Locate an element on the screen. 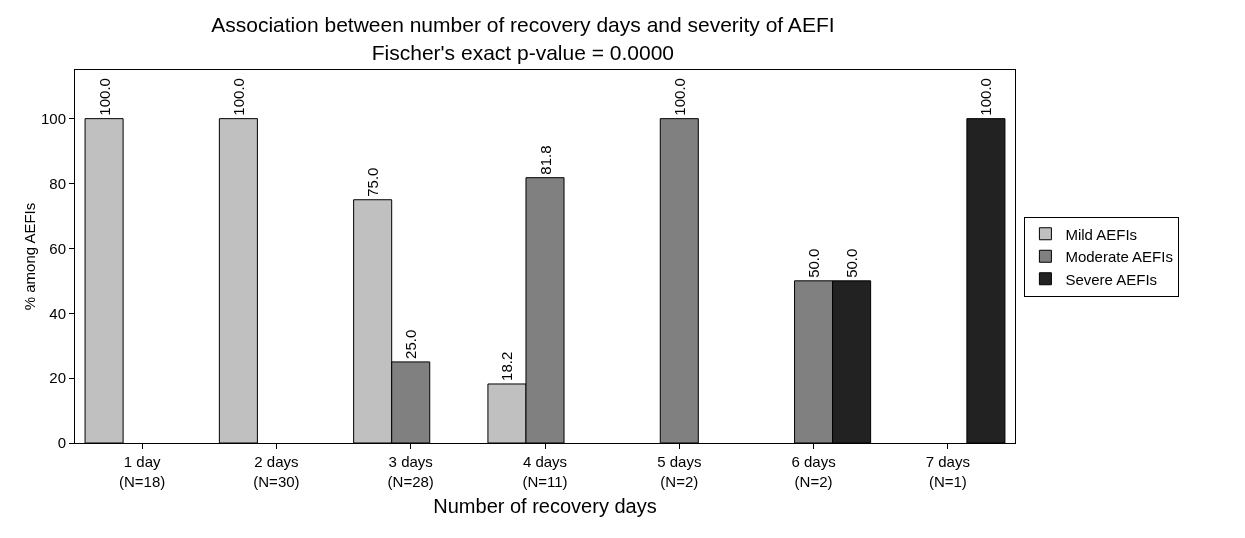 This screenshot has height=538, width=1245. y-tick-label: 80 is located at coordinates (57, 183).